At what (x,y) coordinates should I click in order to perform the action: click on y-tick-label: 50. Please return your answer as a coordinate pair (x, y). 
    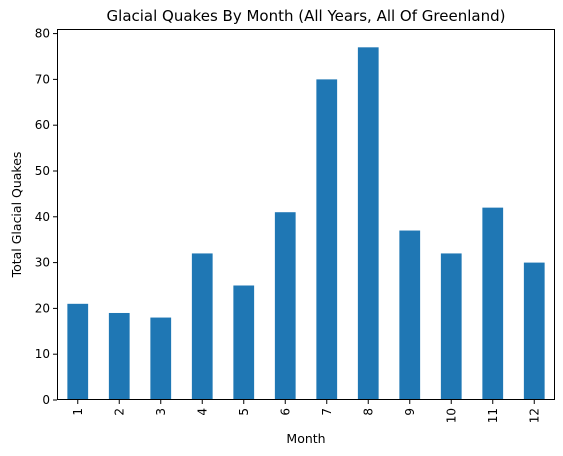
    Looking at the image, I should click on (42, 171).